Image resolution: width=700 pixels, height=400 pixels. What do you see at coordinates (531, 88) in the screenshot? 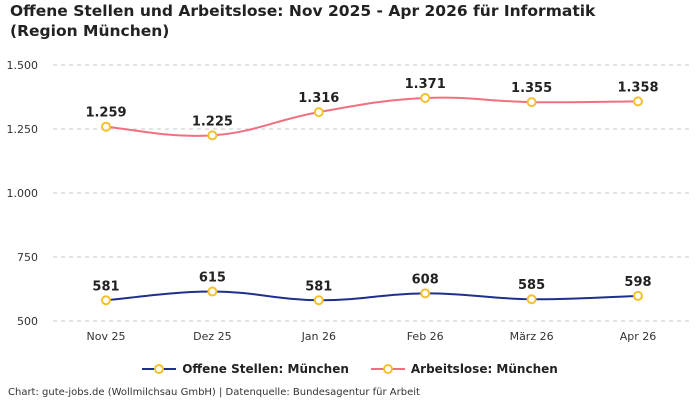
I see `data-label: 1.355` at bounding box center [531, 88].